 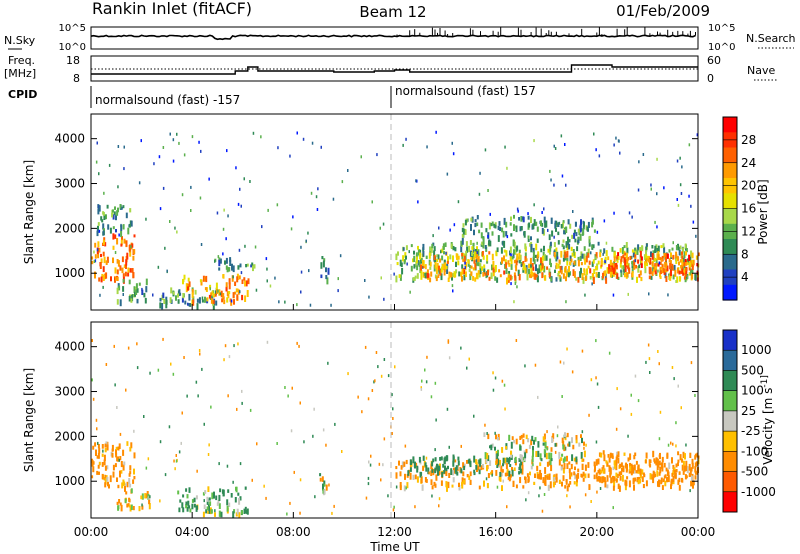 What do you see at coordinates (394, 69) in the screenshot?
I see `freq-trace` at bounding box center [394, 69].